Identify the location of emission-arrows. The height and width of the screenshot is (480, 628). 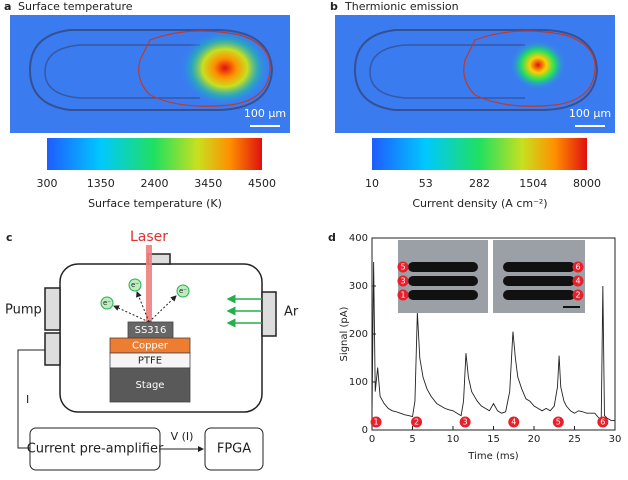
(145, 307).